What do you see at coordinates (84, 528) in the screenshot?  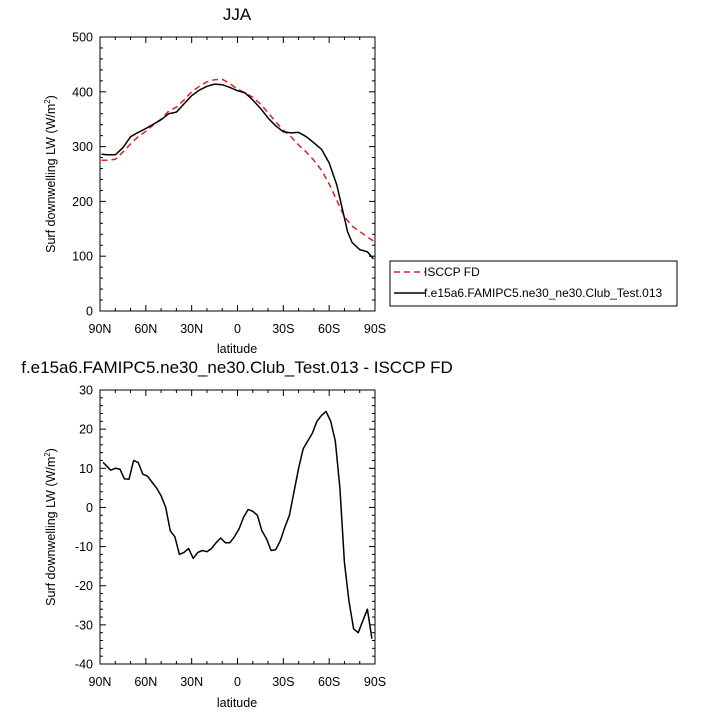 I see `chart-bottom-y-tick-labels: -40 -30 -20 -10 0 10 20 30` at bounding box center [84, 528].